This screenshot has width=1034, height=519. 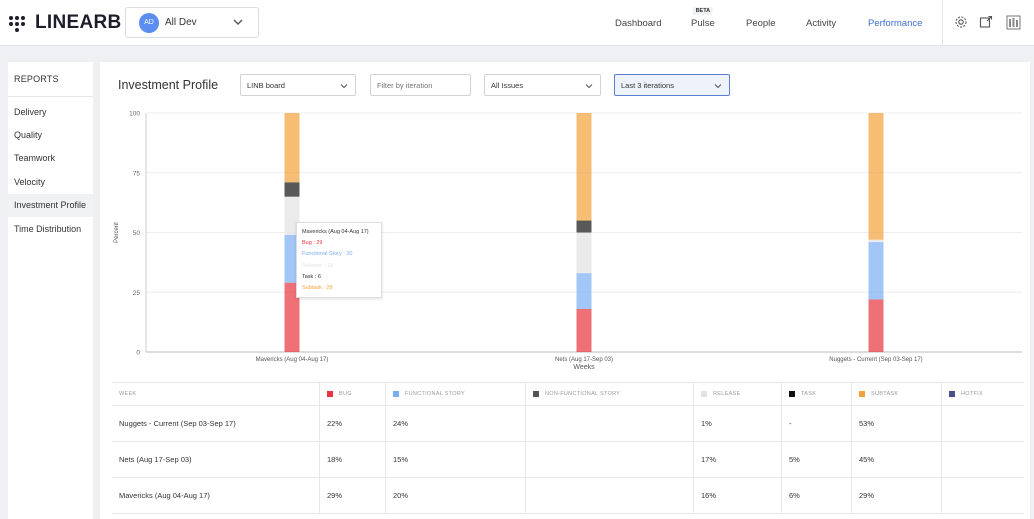 I want to click on range-select-value: Last 3 iterations, so click(x=647, y=85).